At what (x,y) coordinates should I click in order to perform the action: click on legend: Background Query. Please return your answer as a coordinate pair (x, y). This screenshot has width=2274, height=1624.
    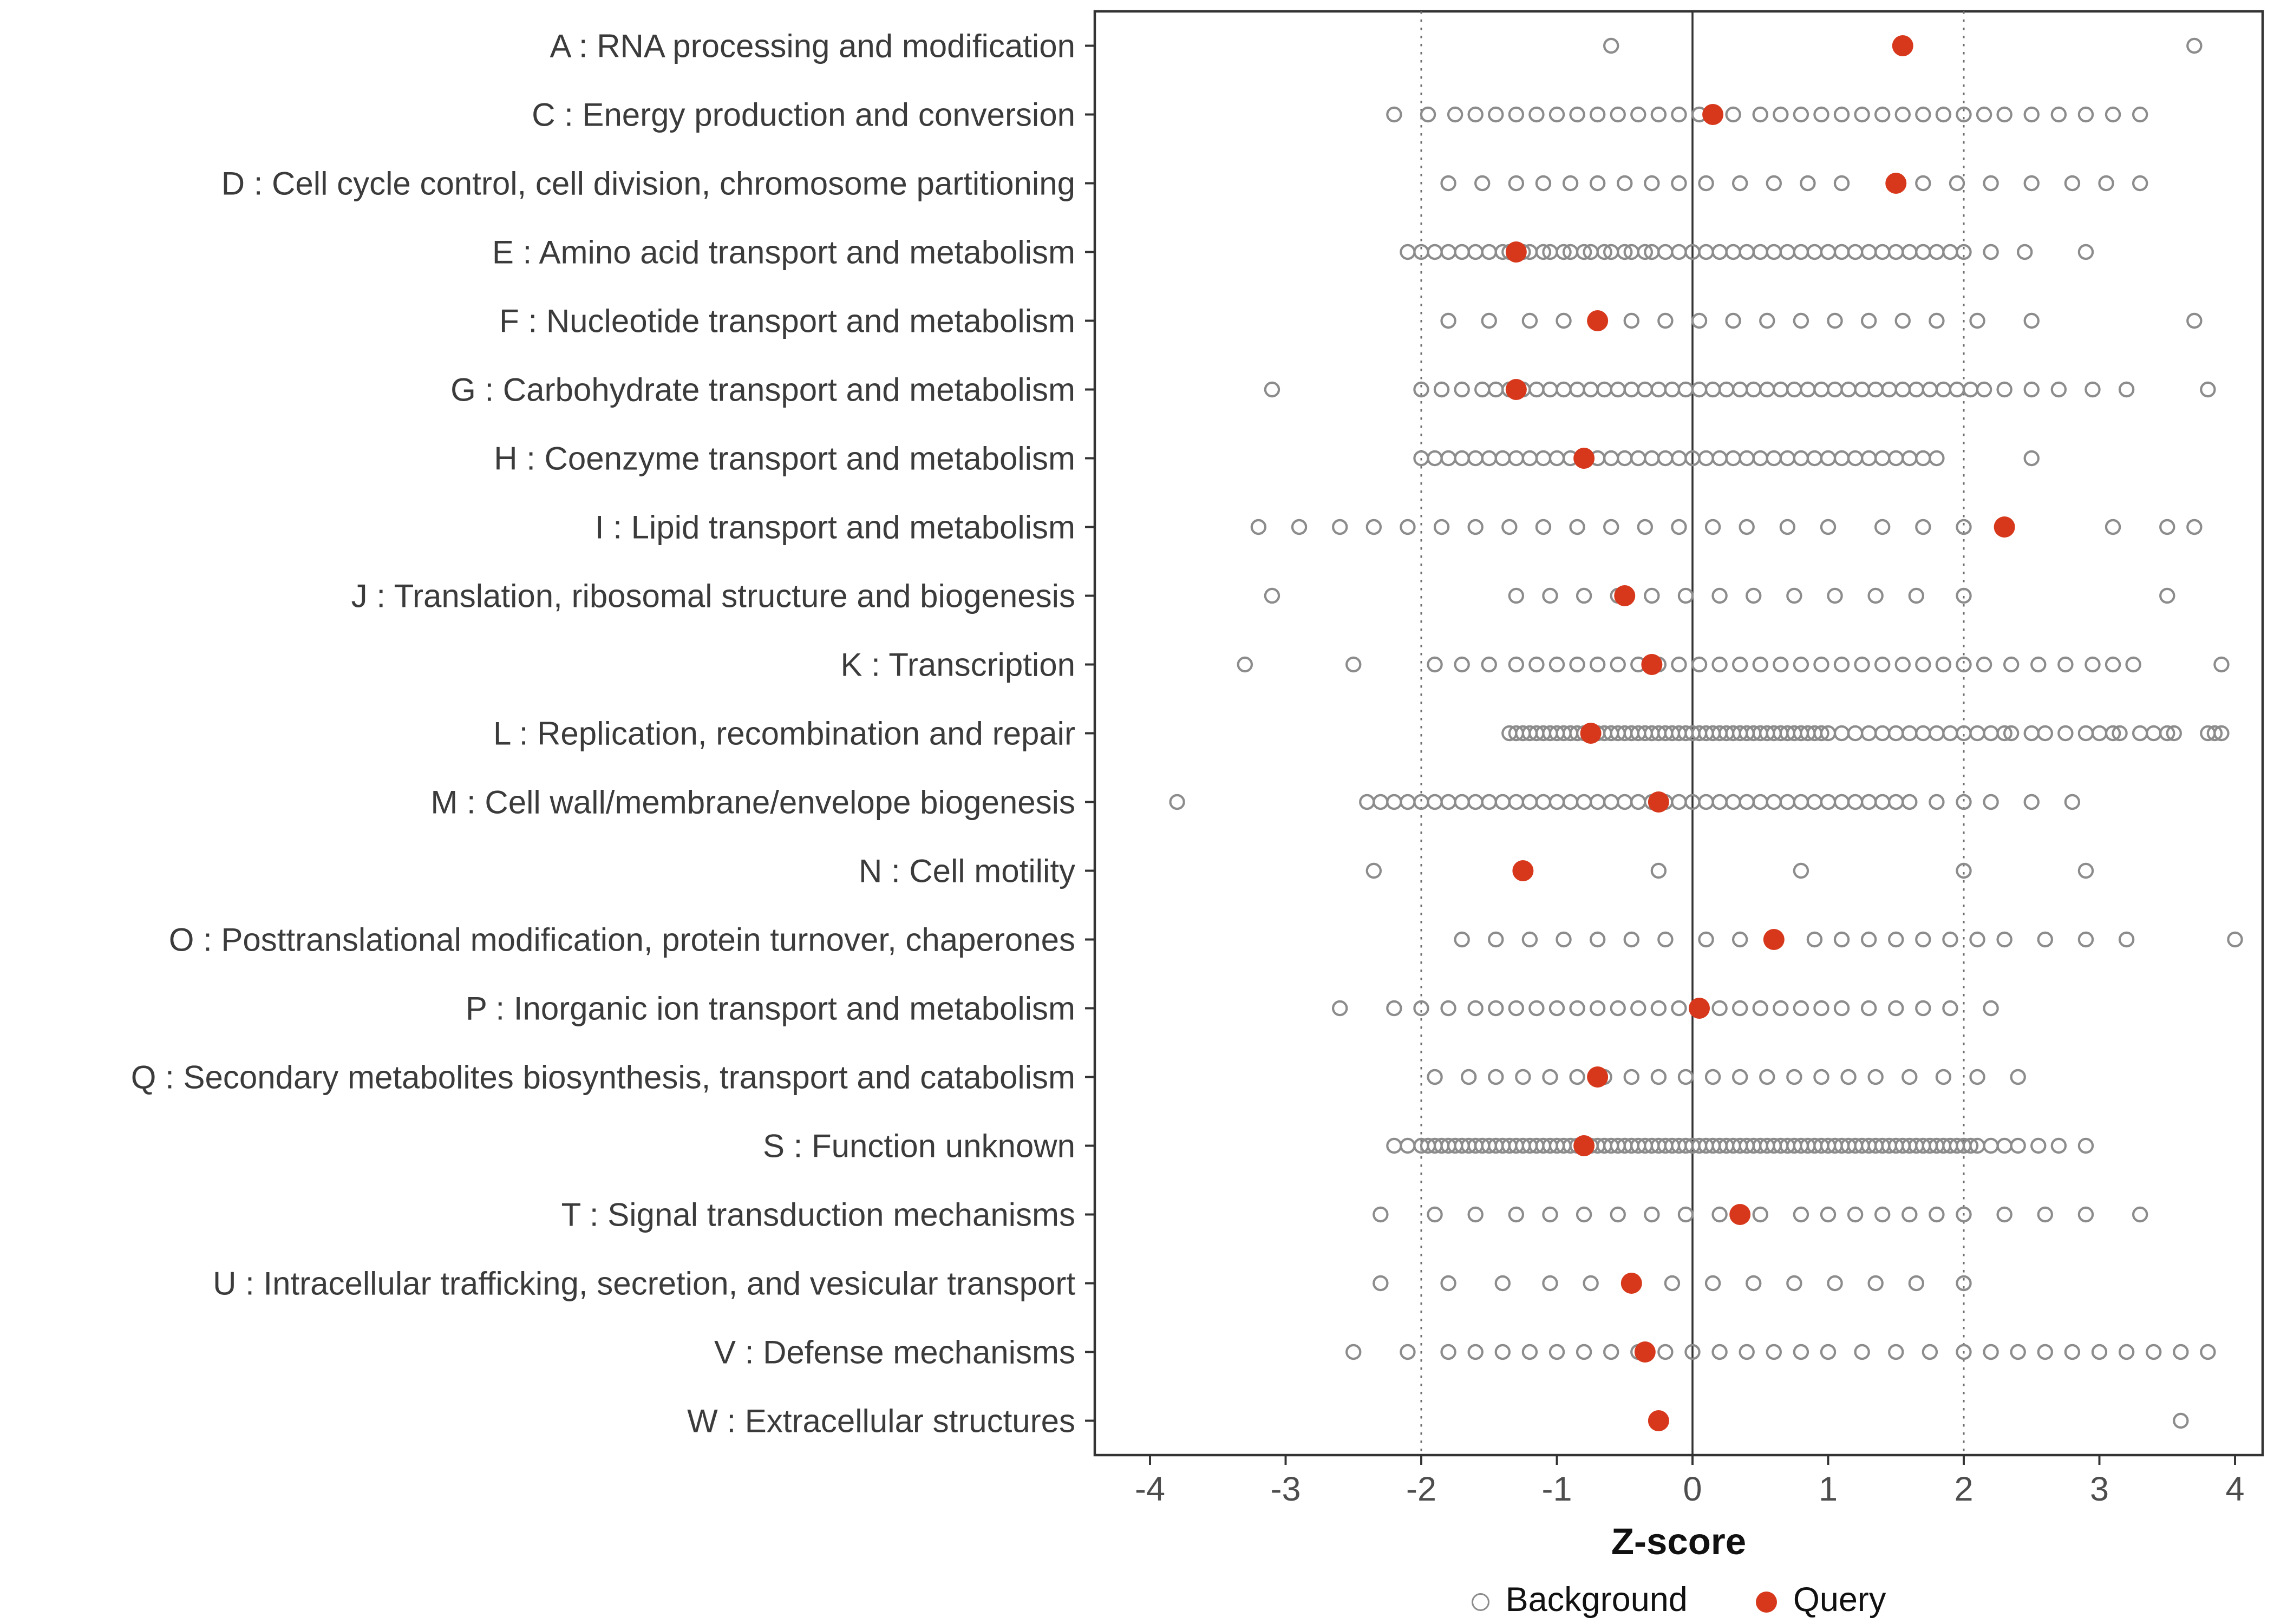
    Looking at the image, I should click on (1679, 1601).